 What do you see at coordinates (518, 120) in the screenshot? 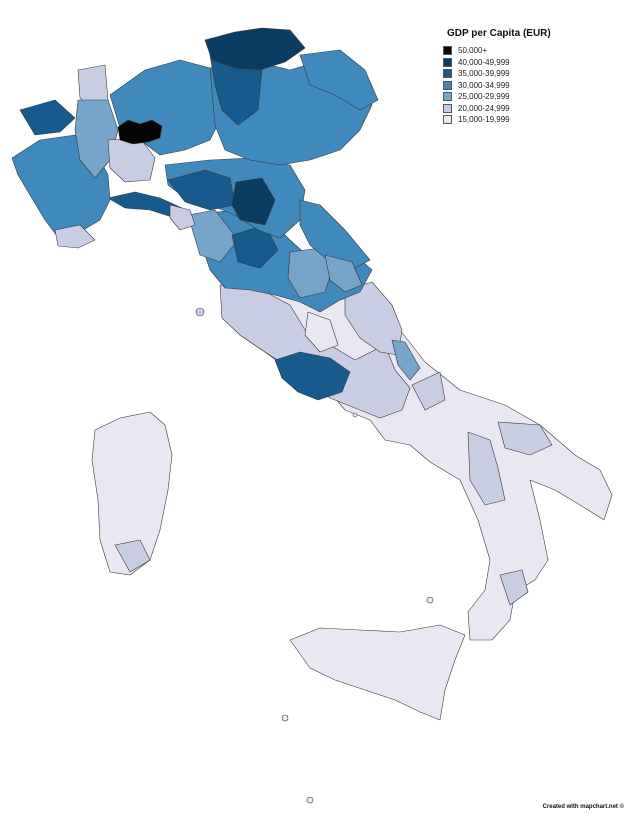
I see `legend-item: 15,000-19,999` at bounding box center [518, 120].